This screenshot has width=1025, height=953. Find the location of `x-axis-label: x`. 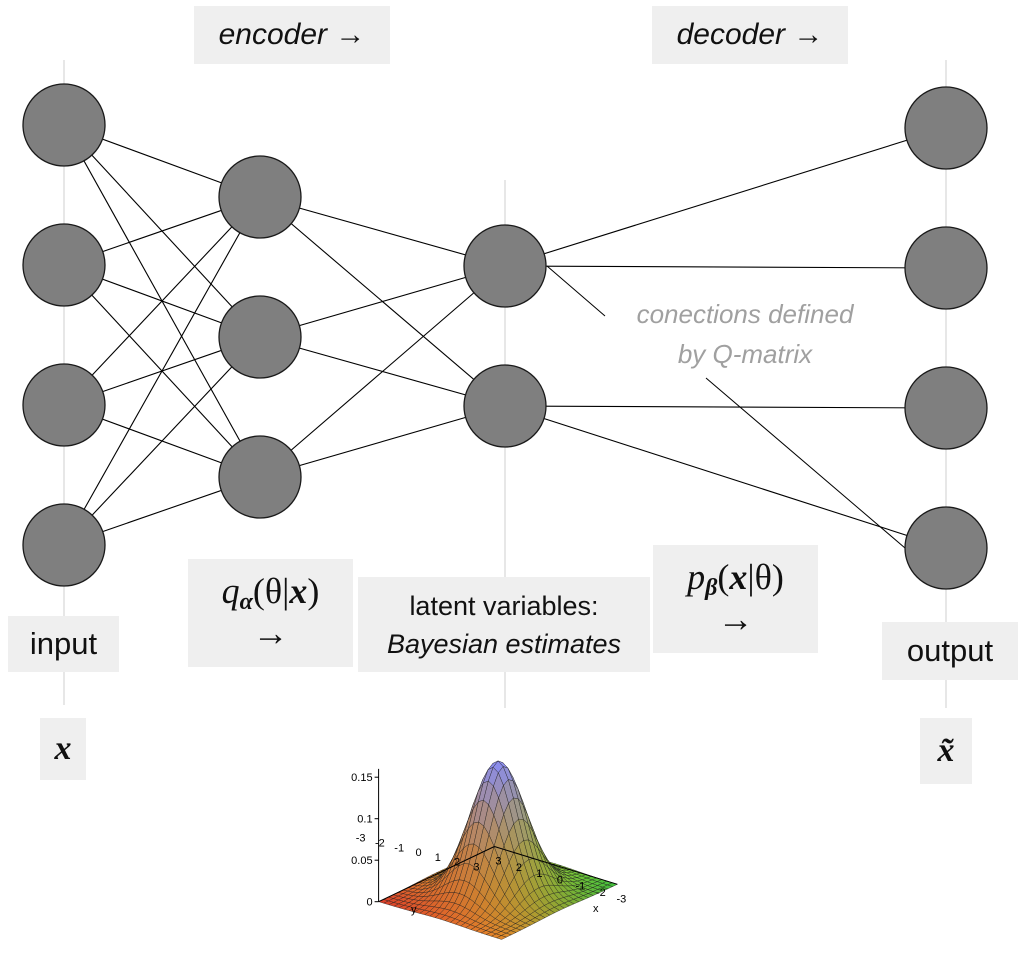

x-axis-label: x is located at coordinates (596, 909).